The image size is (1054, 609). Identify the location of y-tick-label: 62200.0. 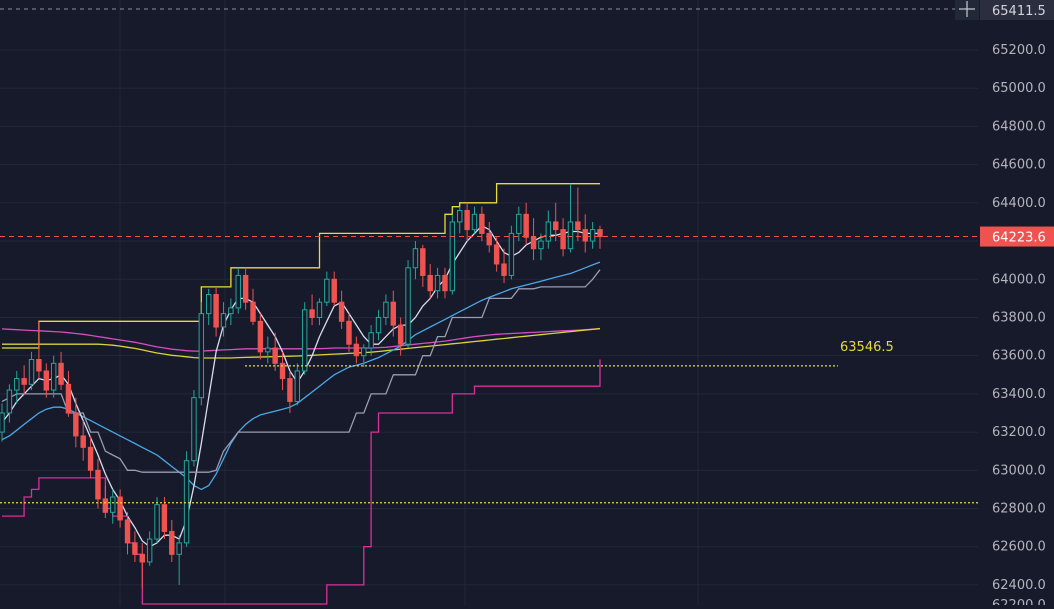
(1019, 601).